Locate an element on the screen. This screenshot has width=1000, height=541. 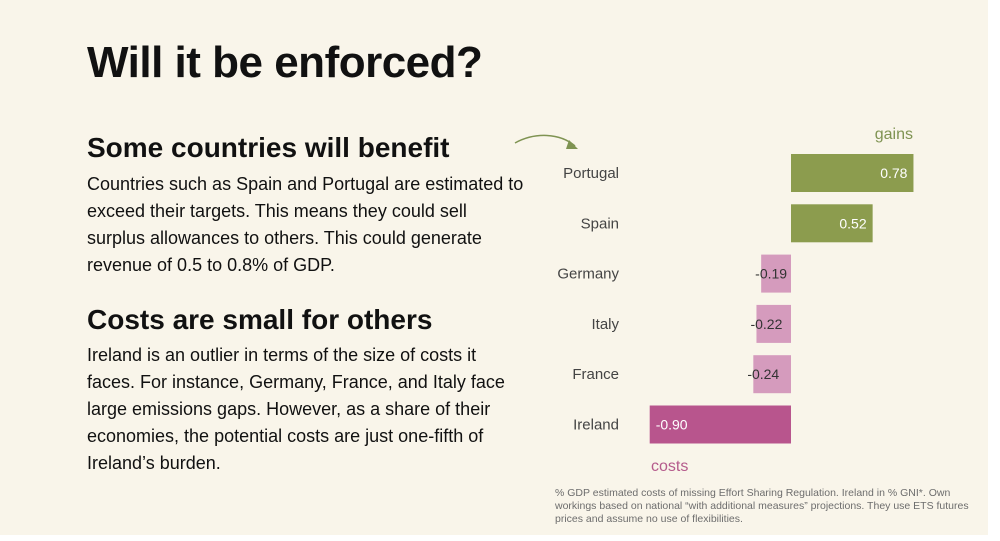
arrow-icon is located at coordinates (545, 140).